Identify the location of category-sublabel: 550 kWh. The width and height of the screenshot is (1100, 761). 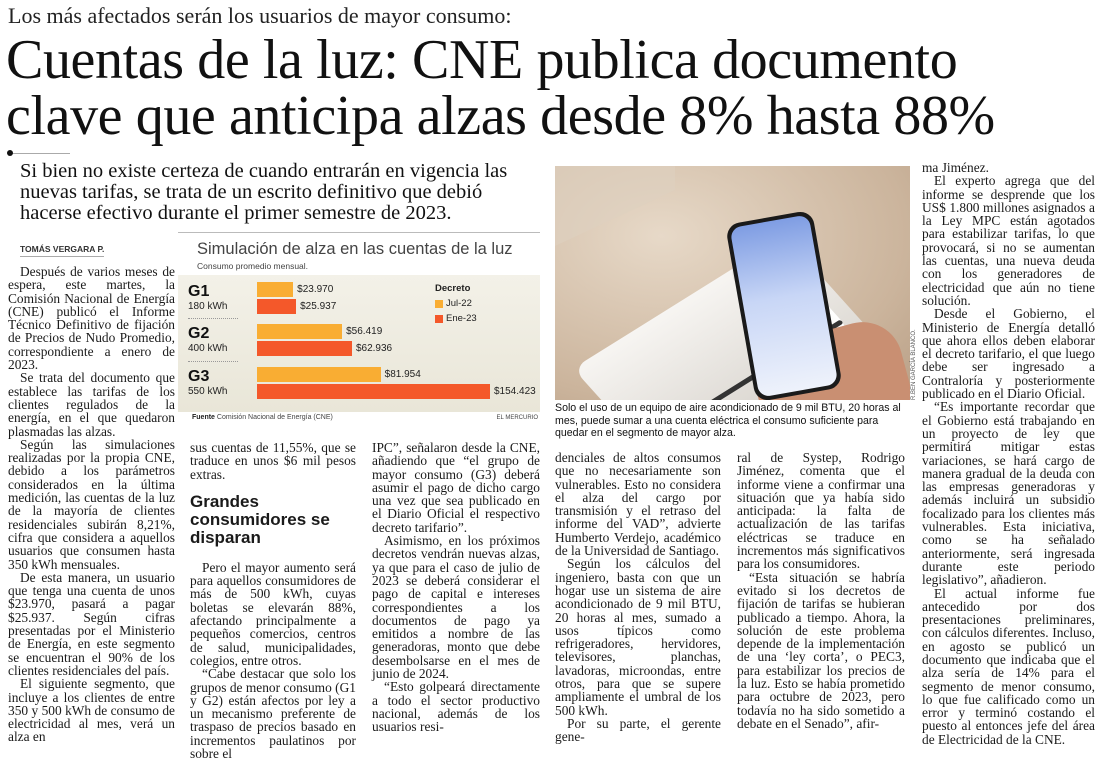
(208, 391).